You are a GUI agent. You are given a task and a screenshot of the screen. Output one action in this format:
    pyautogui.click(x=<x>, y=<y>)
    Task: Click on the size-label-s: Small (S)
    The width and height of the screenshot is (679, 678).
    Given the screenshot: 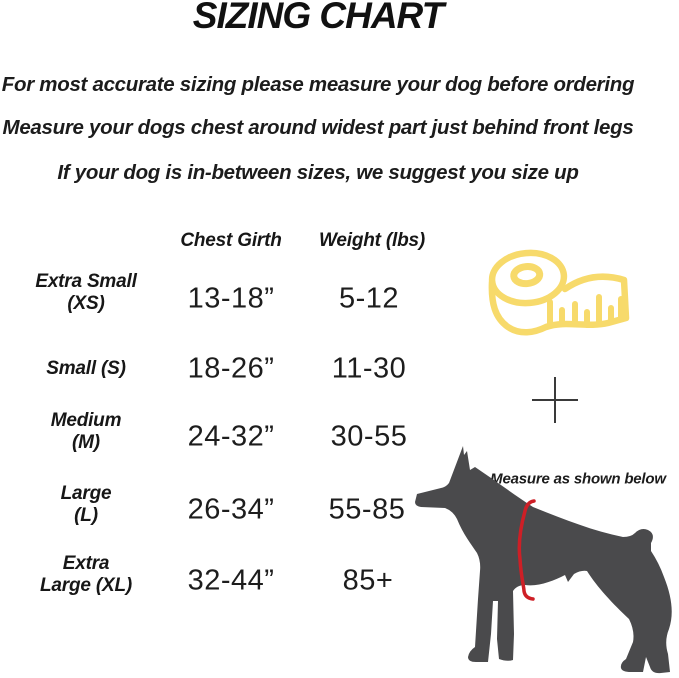 What is the action you would take?
    pyautogui.click(x=86, y=369)
    